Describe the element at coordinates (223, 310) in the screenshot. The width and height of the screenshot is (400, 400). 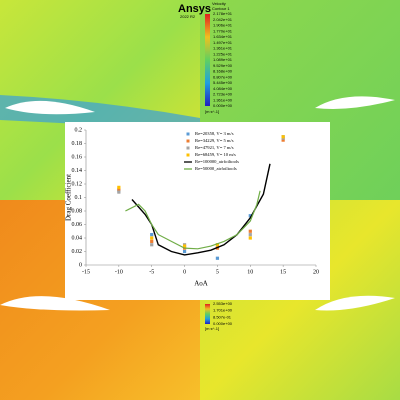
I see `colorbar-label: 1.701e+00` at that location.